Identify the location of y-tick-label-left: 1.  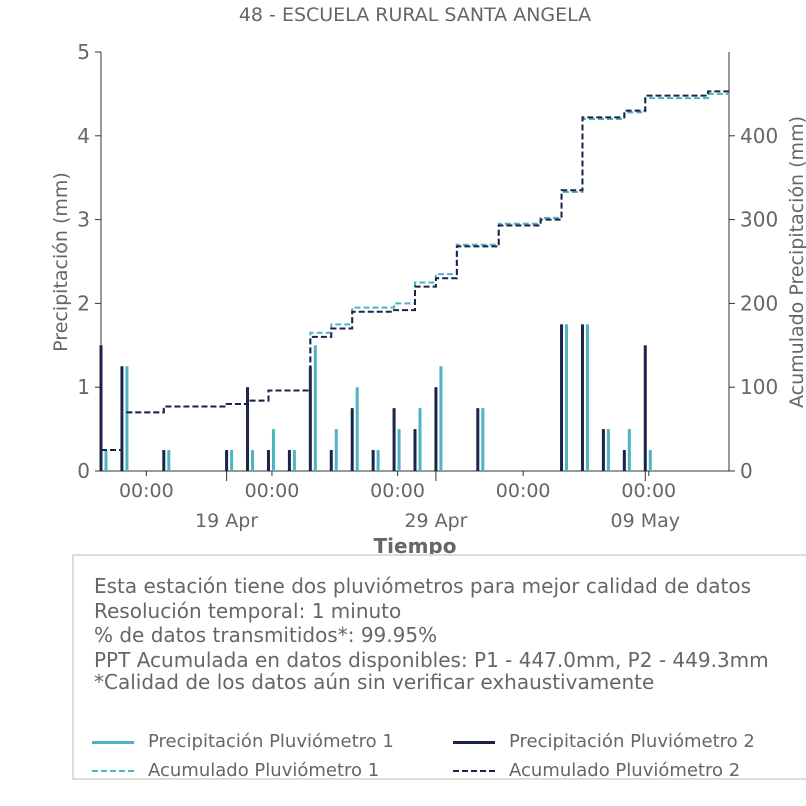
(83, 387).